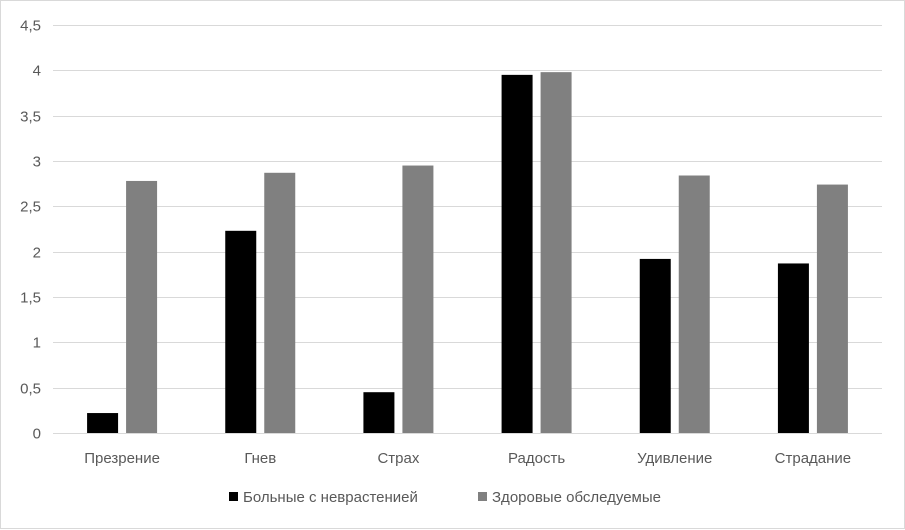 The image size is (905, 530). What do you see at coordinates (398, 458) in the screenshot?
I see `x-tick-label: Страх` at bounding box center [398, 458].